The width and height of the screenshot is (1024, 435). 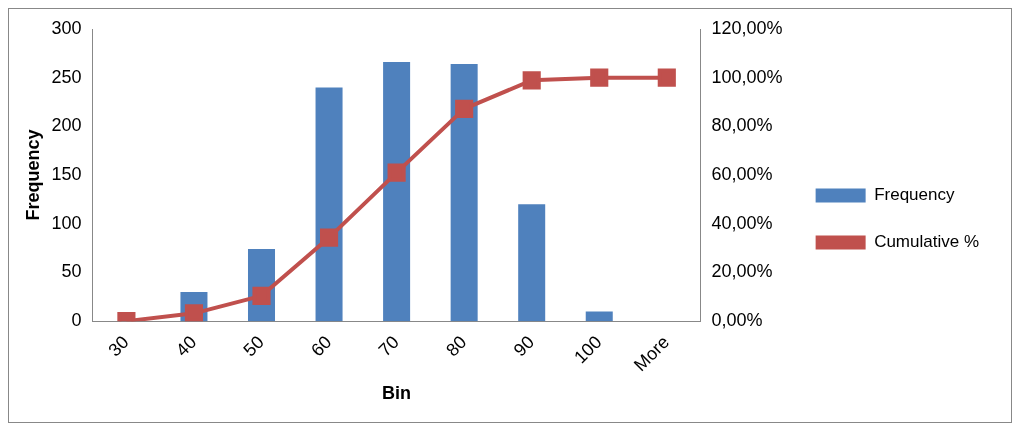 I want to click on y2-tick-label: 120,00%, so click(x=747, y=27).